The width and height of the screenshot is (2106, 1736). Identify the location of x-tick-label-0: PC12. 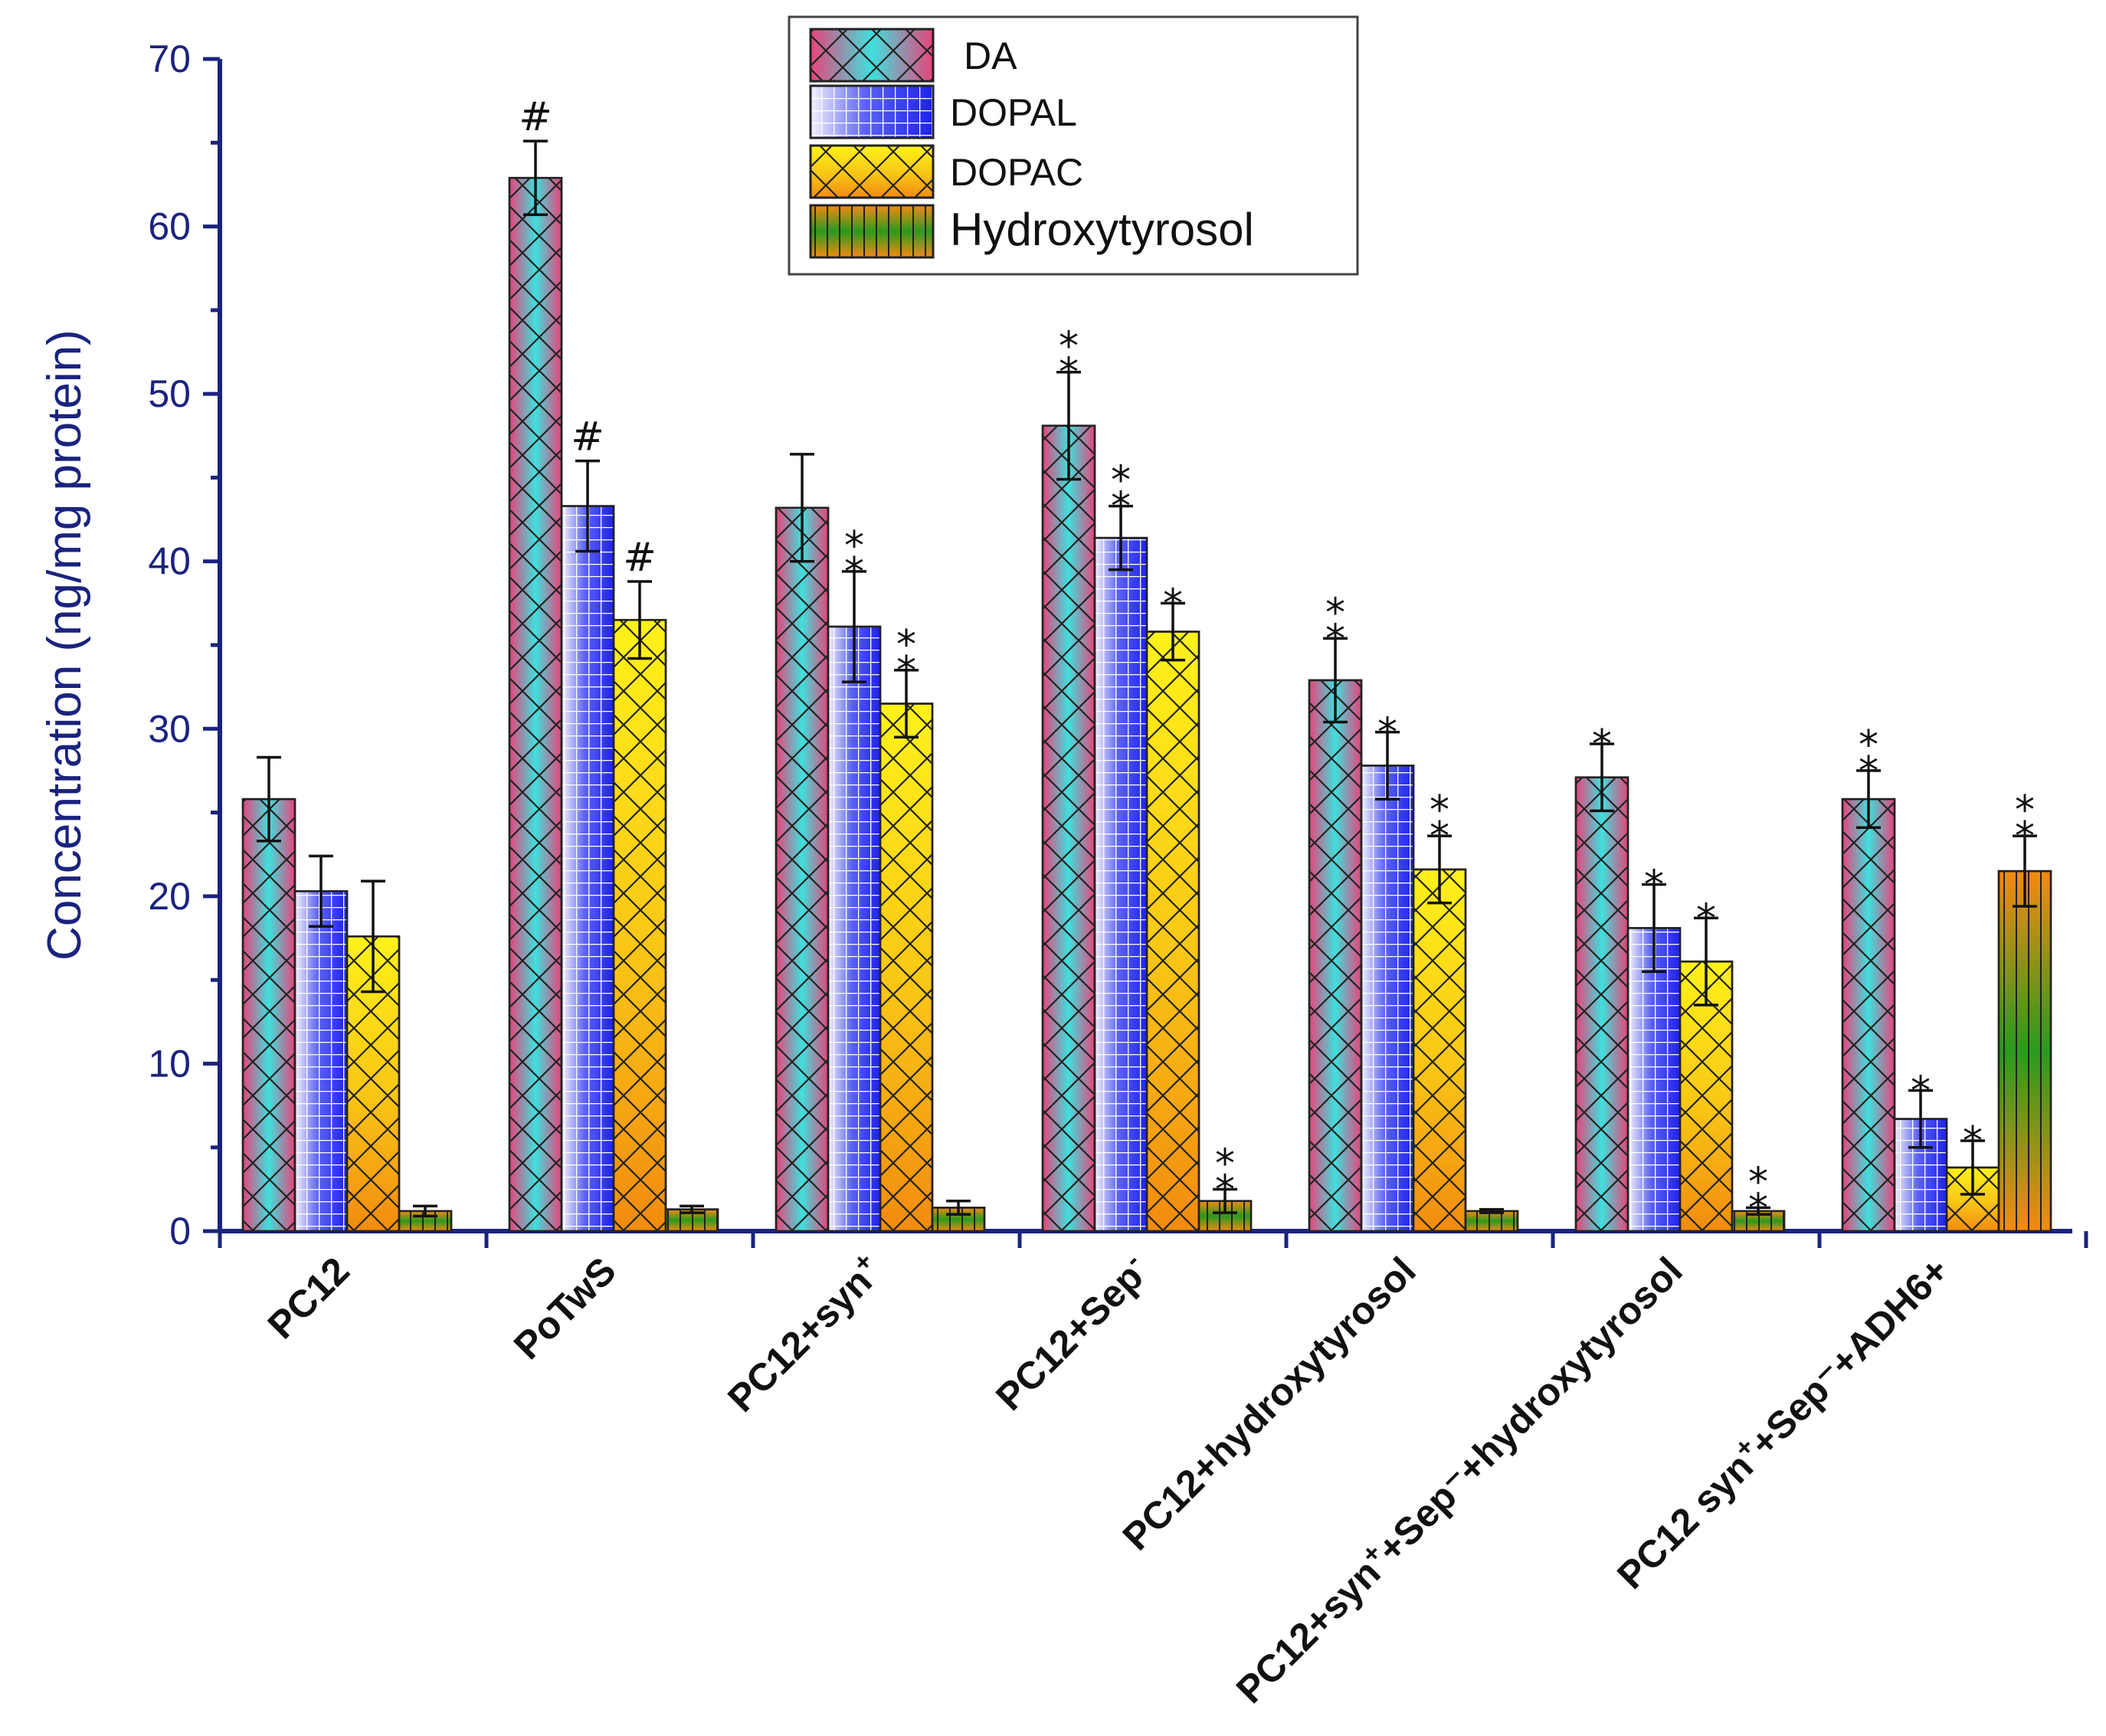
(309, 1298).